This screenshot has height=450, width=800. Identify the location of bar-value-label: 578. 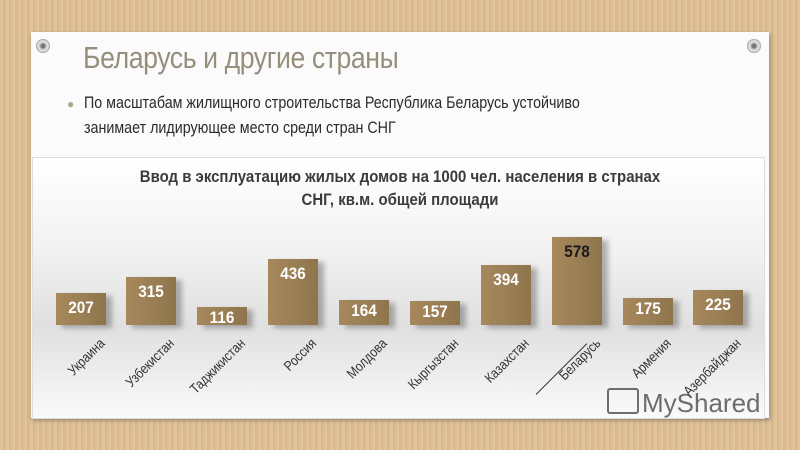
(577, 251).